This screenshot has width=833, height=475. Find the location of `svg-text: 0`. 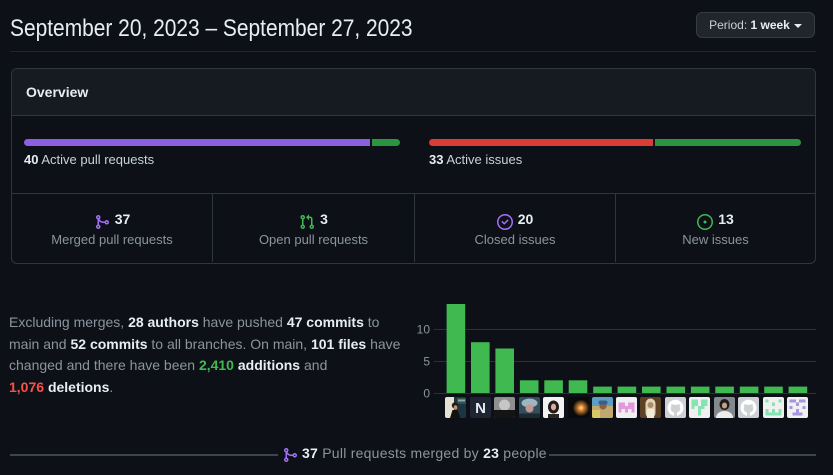

svg-text: 0 is located at coordinates (426, 394).